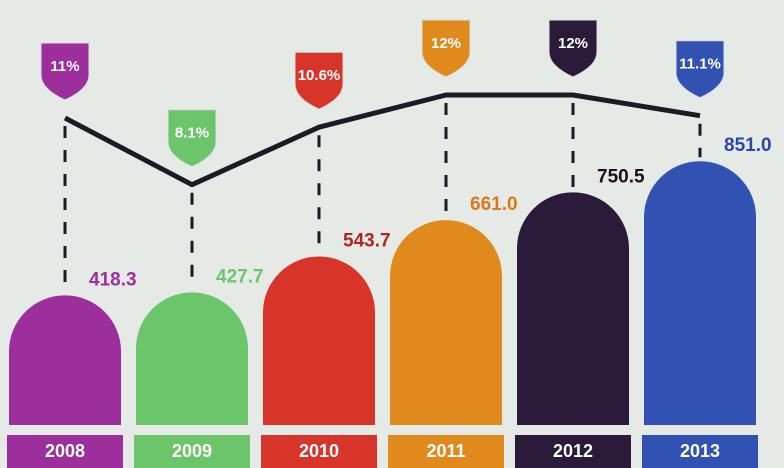  What do you see at coordinates (748, 145) in the screenshot?
I see `value-label: 851.0` at bounding box center [748, 145].